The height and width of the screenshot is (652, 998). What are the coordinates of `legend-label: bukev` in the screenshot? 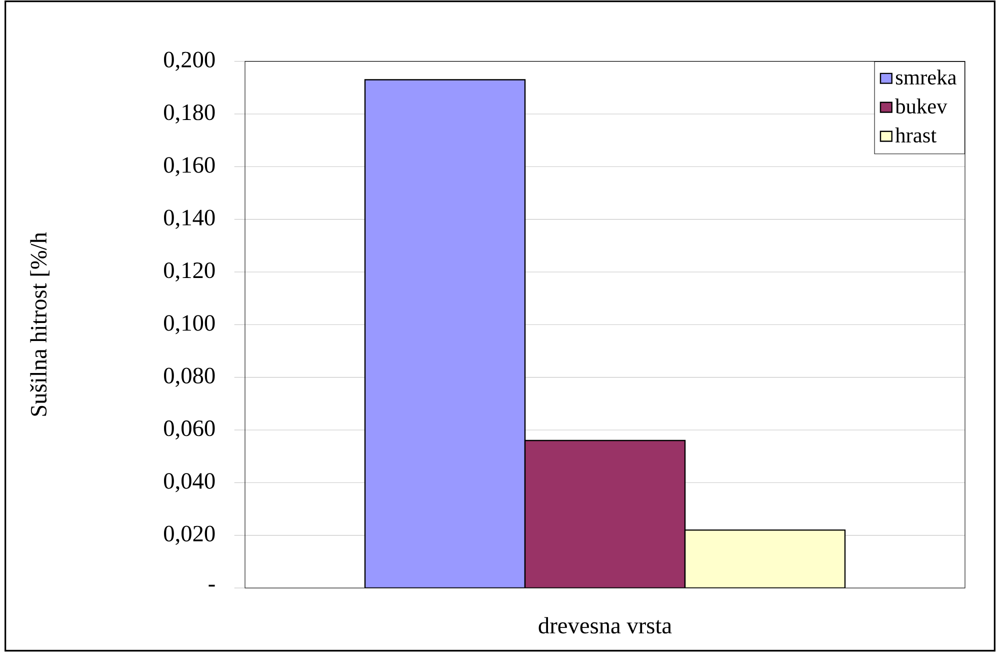 It's located at (921, 106).